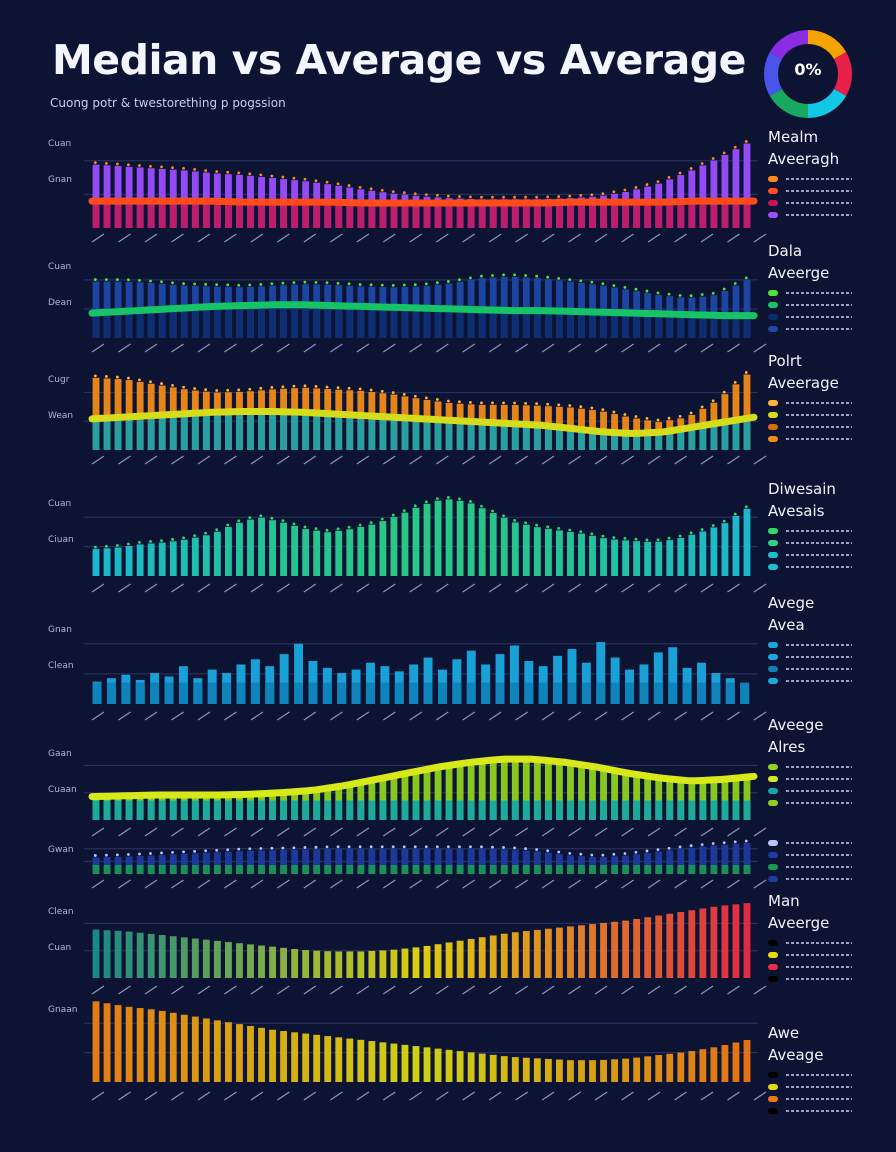 This screenshot has width=896, height=1152. I want to click on y-axis-label: Cuan, so click(59, 948).